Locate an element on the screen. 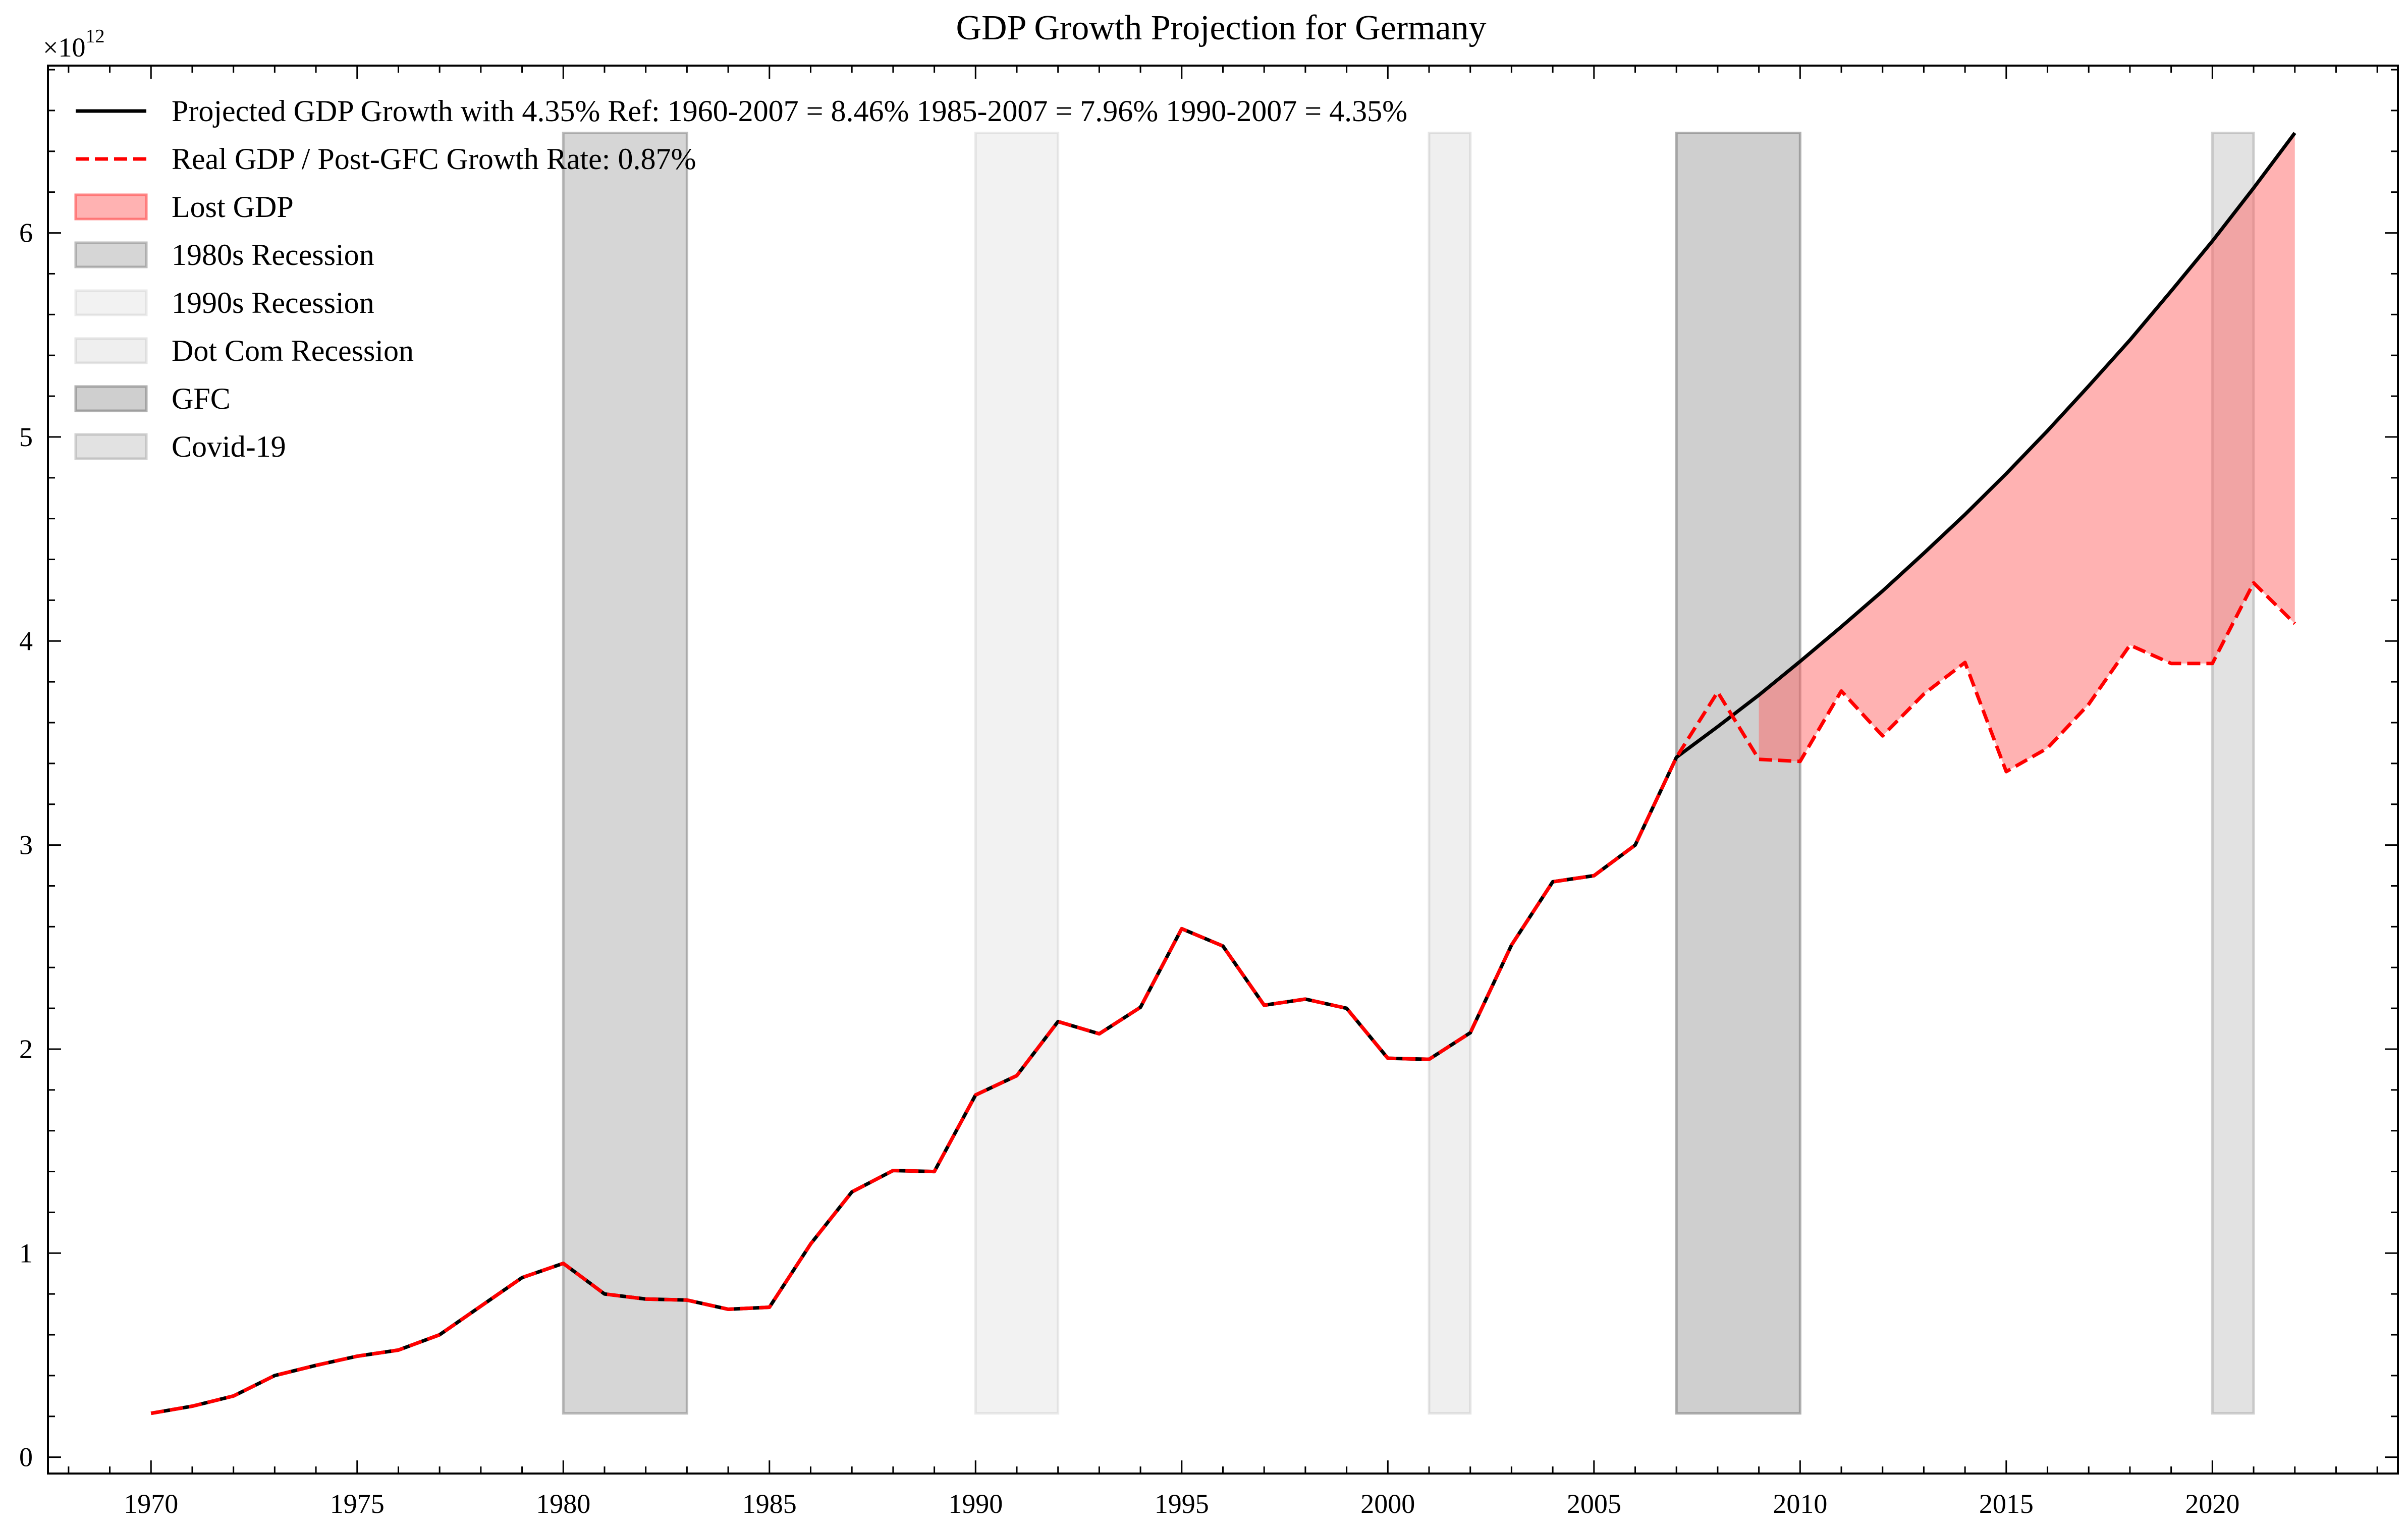 The width and height of the screenshot is (2408, 1526). y-tick-label: 6 is located at coordinates (26, 233).